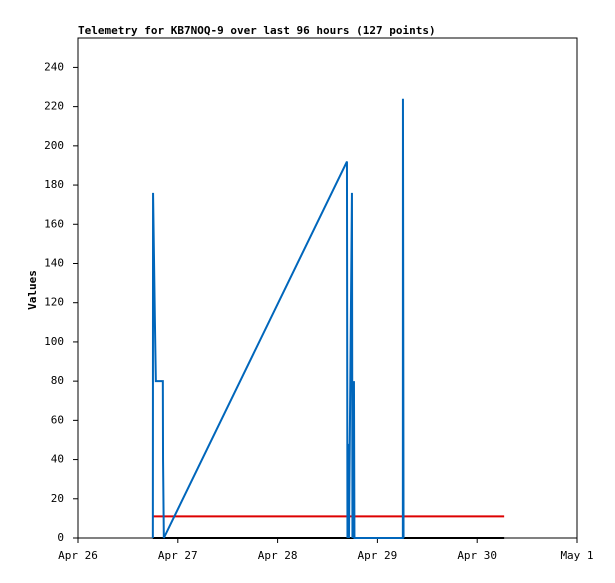 This screenshot has height=583, width=615. What do you see at coordinates (378, 555) in the screenshot?
I see `x-tick-label: Apr 29` at bounding box center [378, 555].